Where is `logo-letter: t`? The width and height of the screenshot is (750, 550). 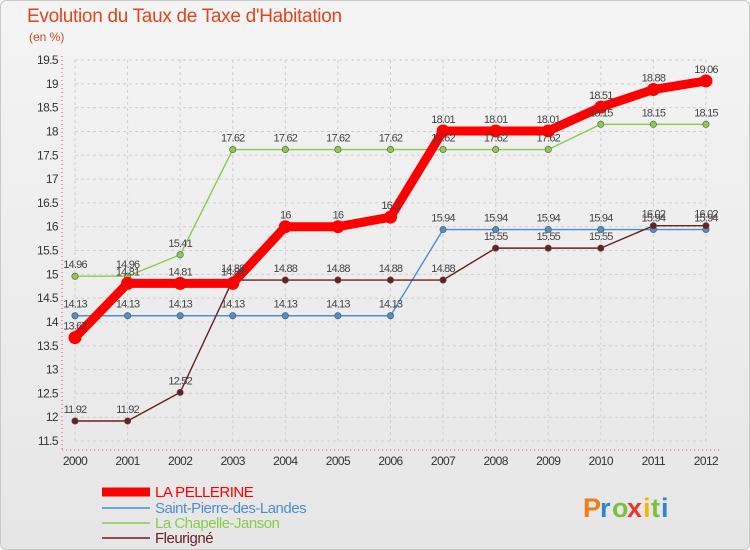 logo-letter: t is located at coordinates (655, 508).